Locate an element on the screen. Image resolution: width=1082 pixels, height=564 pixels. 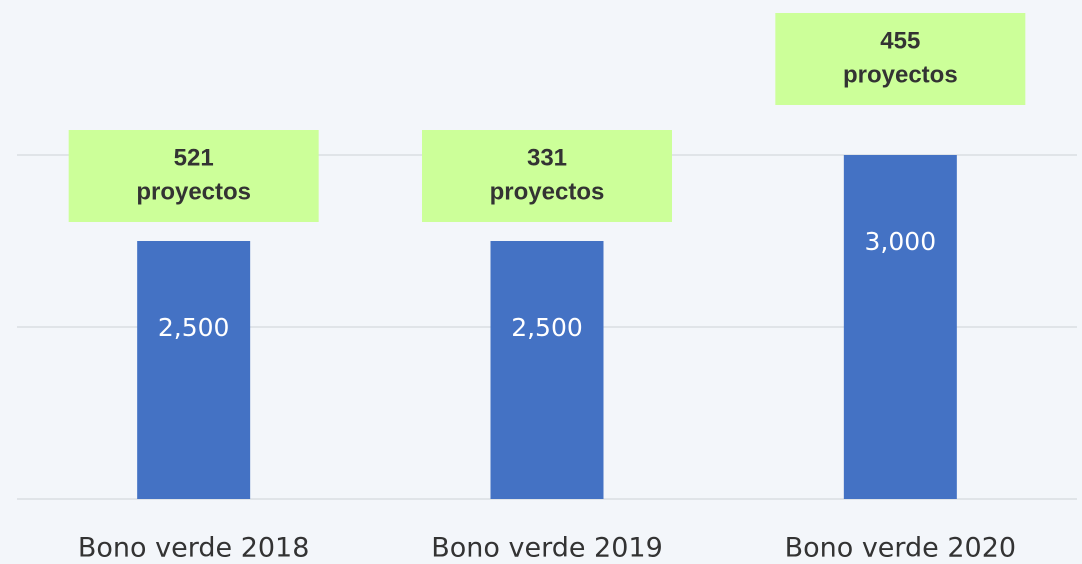
annotation: 331 is located at coordinates (547, 157).